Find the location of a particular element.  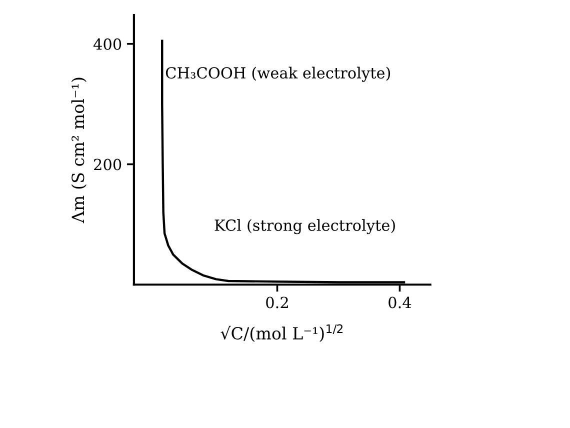

annotation: CH₃COOH (weak electrolyte) is located at coordinates (278, 74).